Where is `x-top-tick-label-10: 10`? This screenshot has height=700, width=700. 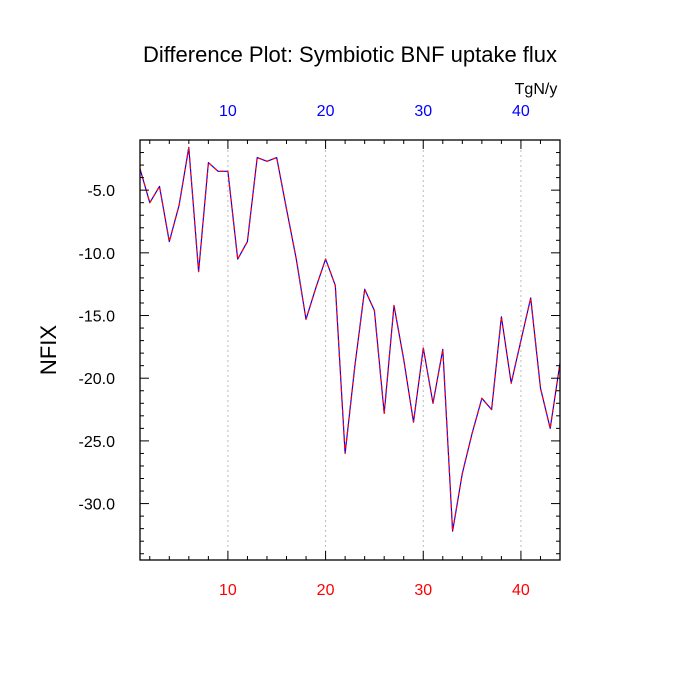 x-top-tick-label-10: 10 is located at coordinates (228, 111).